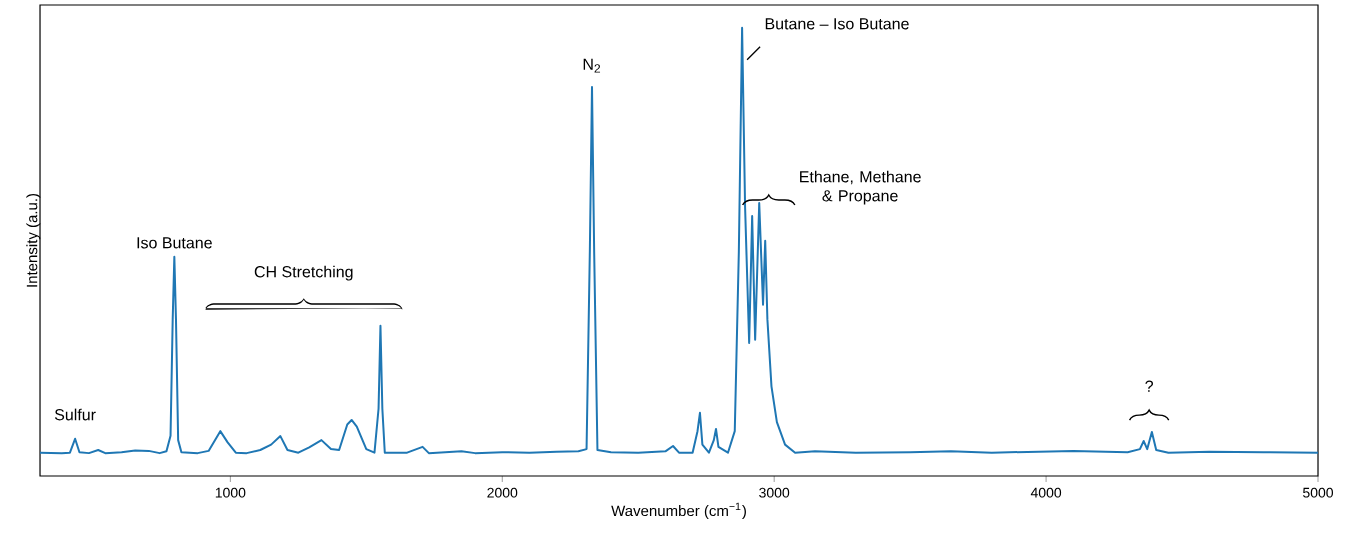 The image size is (1358, 545). What do you see at coordinates (860, 187) in the screenshot?
I see `annotation: Ethane, Methane & Propane` at bounding box center [860, 187].